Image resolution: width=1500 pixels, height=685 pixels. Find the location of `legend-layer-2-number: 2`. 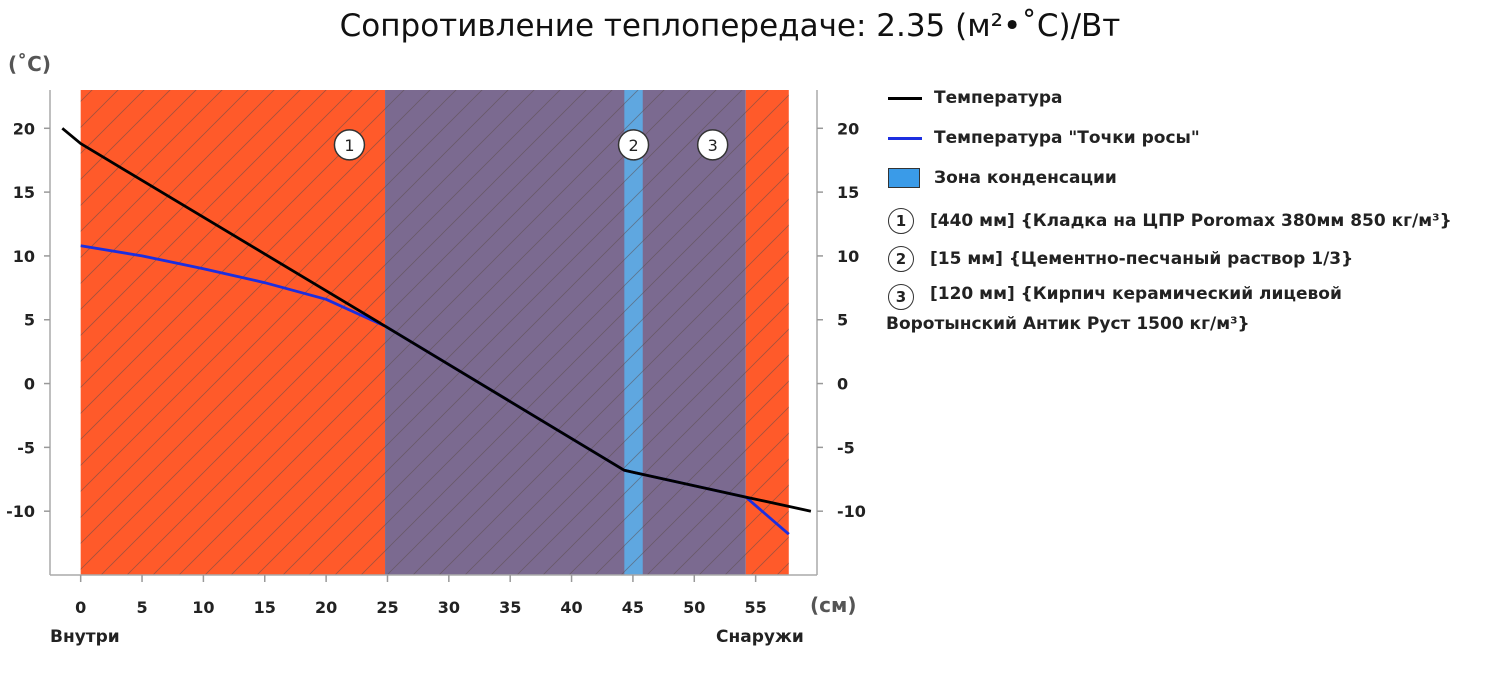

legend-layer-2-number: 2 is located at coordinates (901, 259).